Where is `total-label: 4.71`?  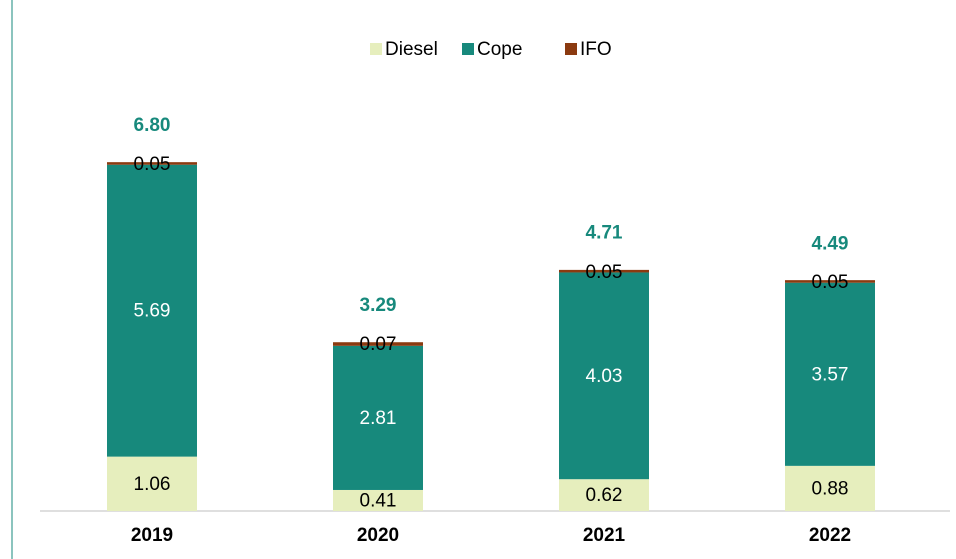
total-label: 4.71 is located at coordinates (604, 232).